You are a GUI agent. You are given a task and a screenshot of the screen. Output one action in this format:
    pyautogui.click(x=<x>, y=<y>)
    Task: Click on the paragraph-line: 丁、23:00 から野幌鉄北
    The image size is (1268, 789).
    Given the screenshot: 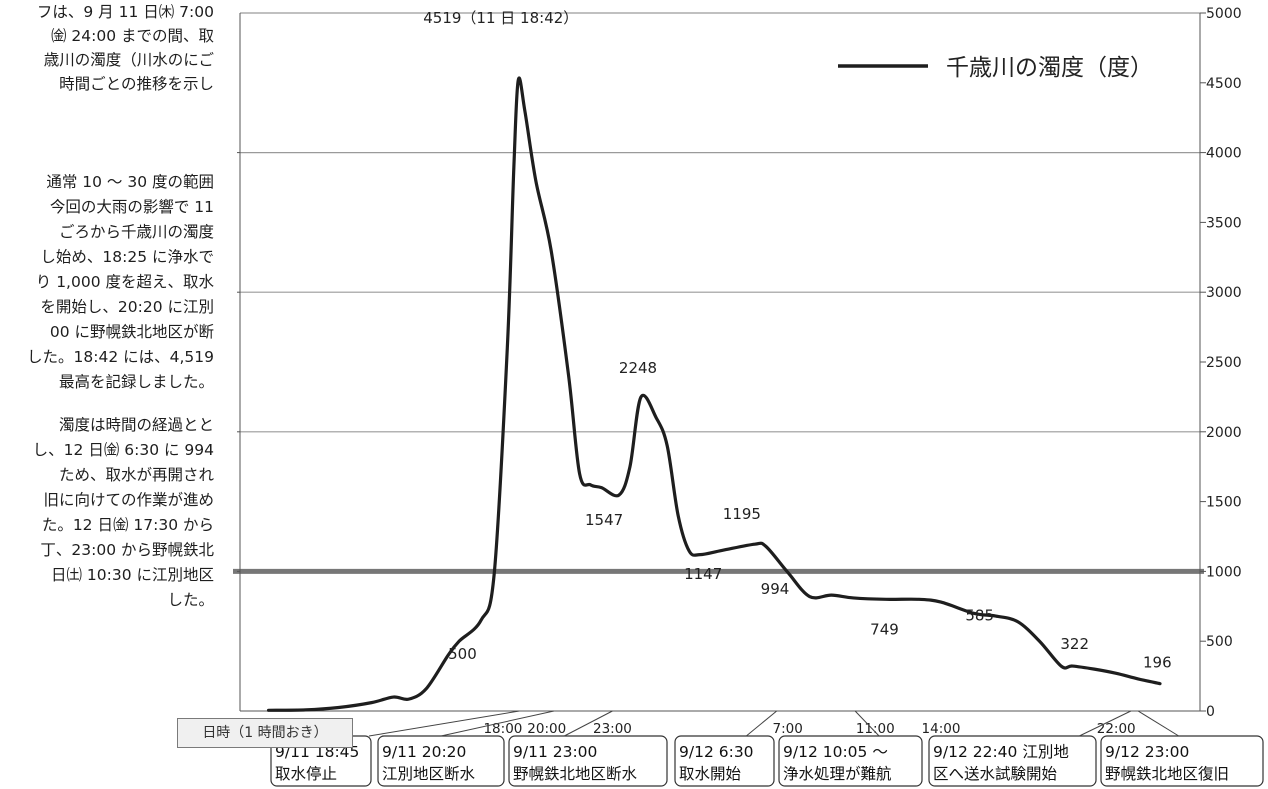 What is the action you would take?
    pyautogui.click(x=127, y=550)
    